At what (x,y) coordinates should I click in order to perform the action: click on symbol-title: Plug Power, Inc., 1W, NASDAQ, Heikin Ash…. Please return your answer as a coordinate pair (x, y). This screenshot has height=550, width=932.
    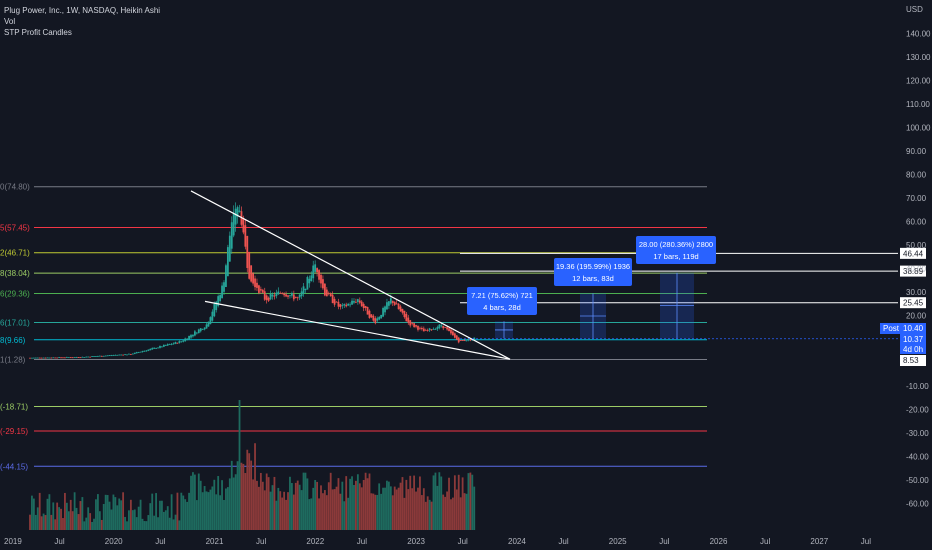
    Looking at the image, I should click on (82, 10).